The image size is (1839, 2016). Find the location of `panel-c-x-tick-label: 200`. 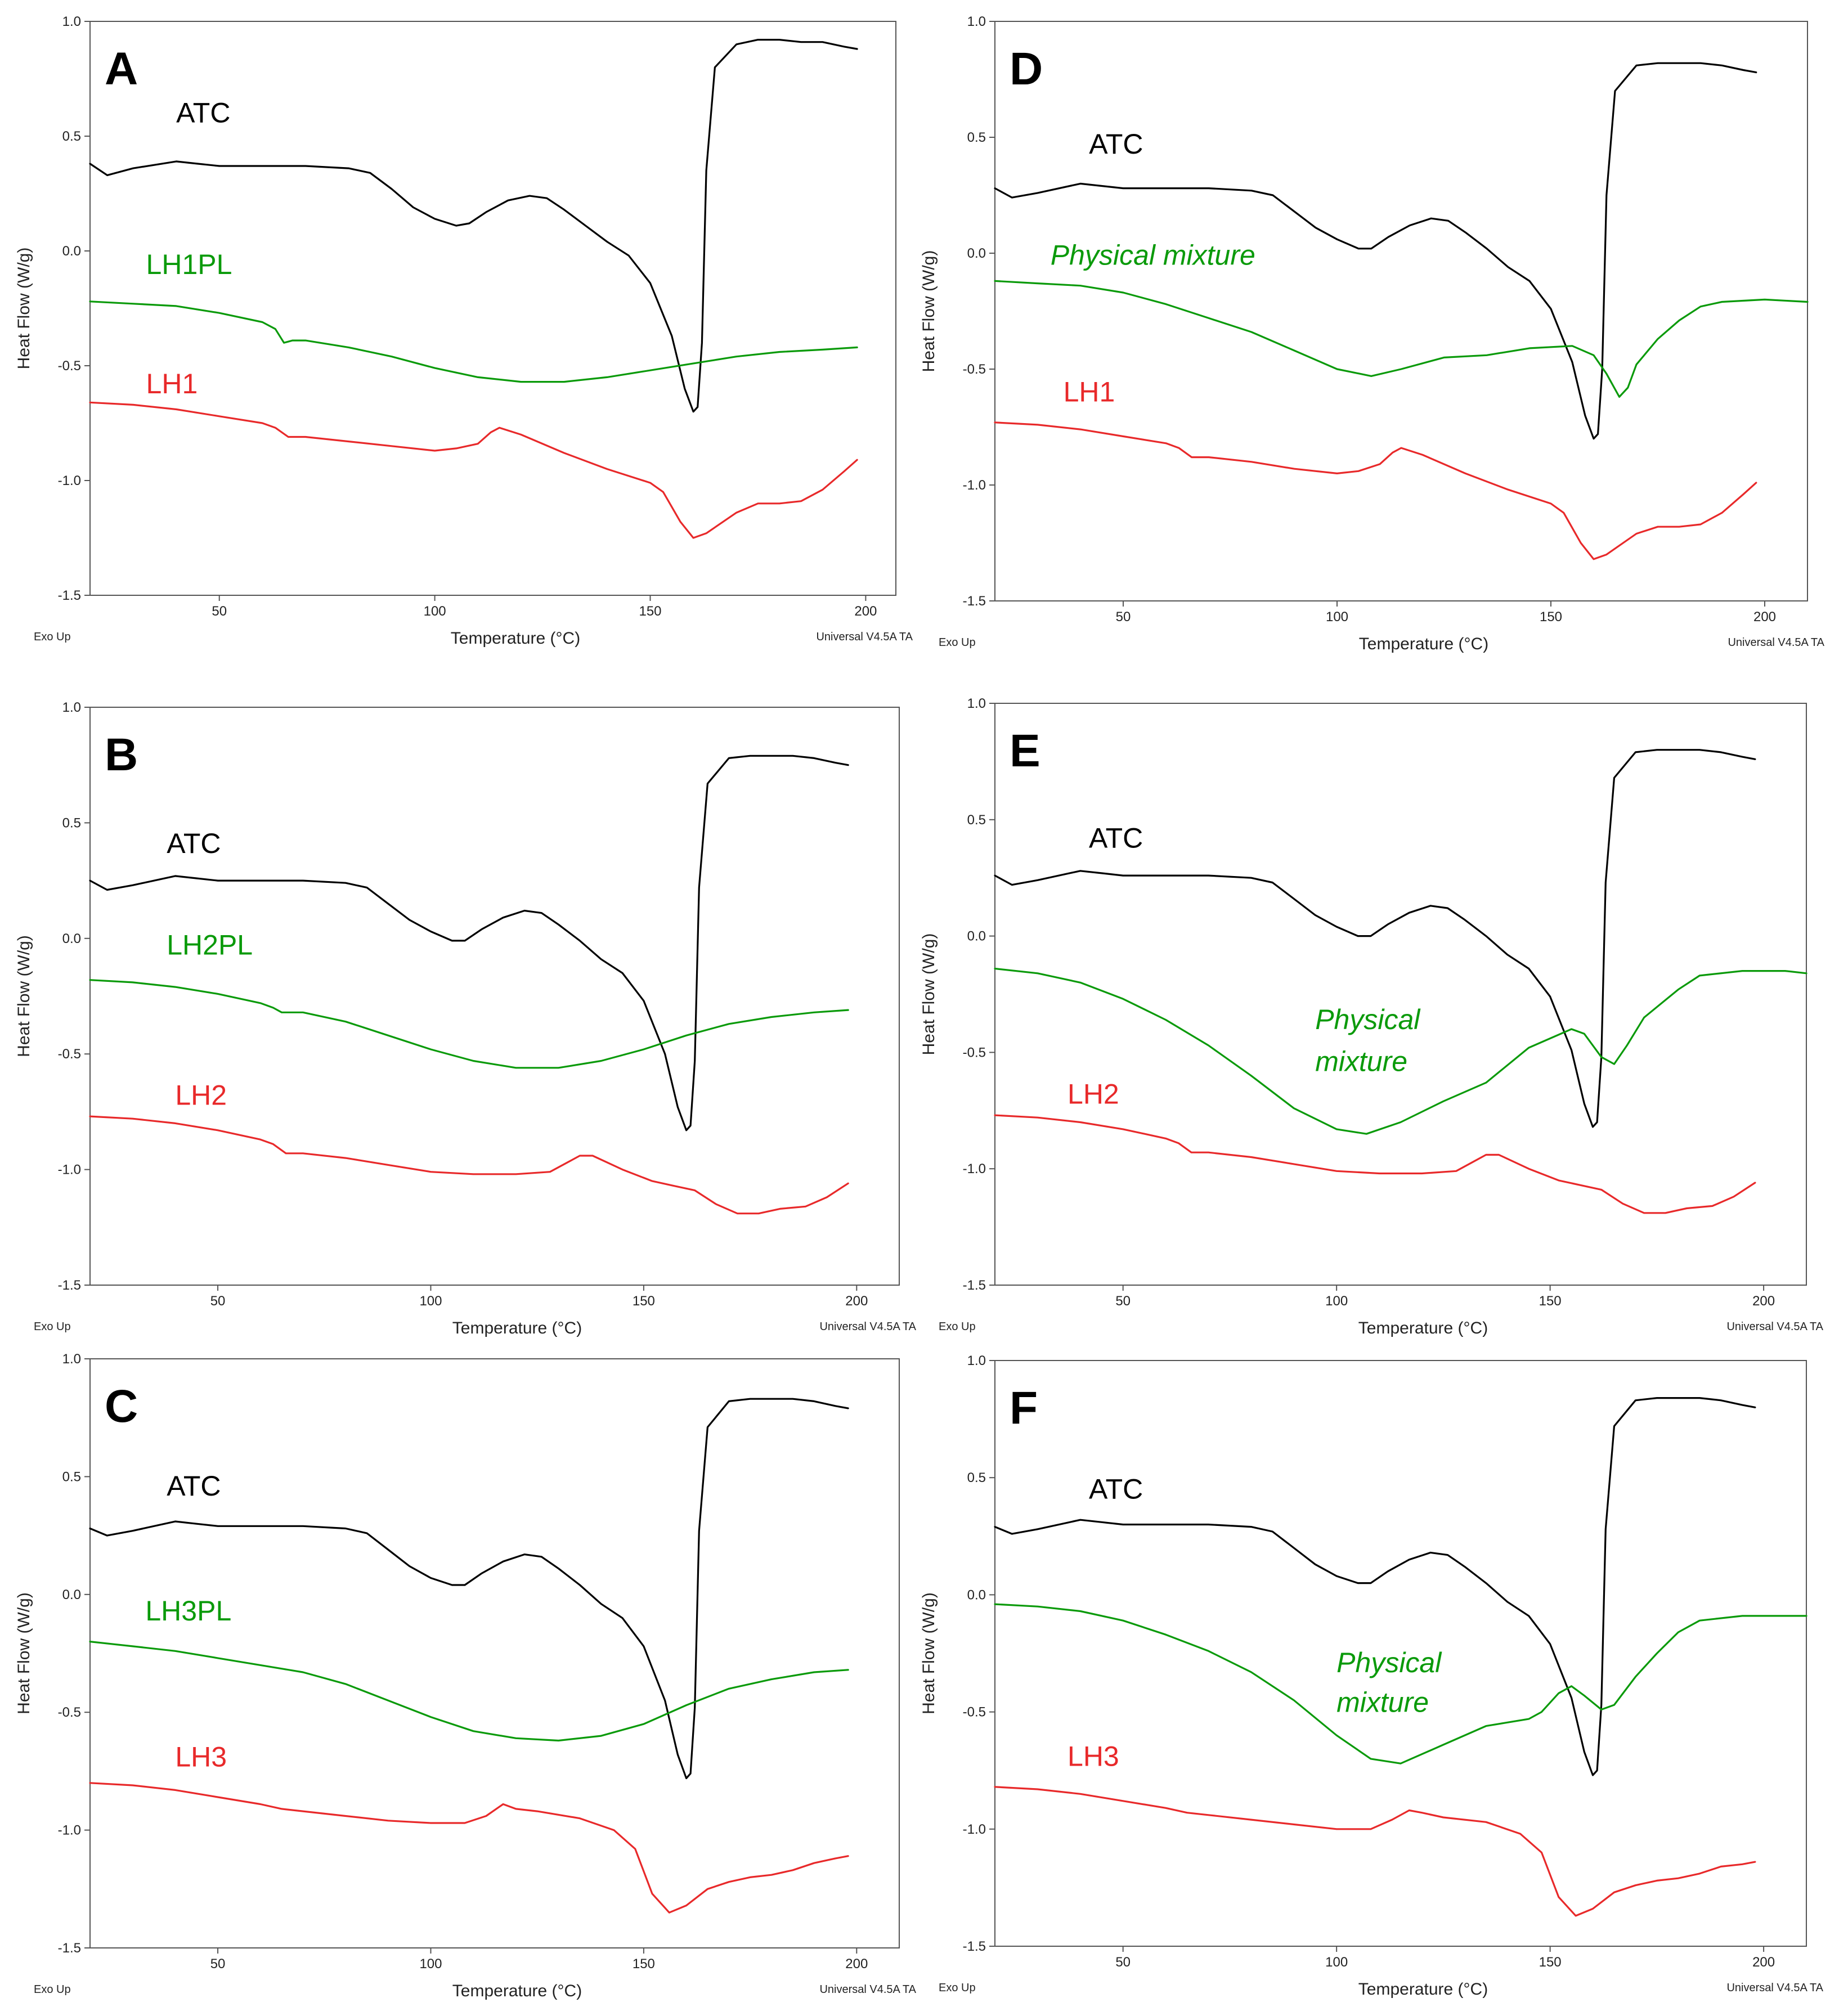

panel-c-x-tick-label: 200 is located at coordinates (857, 1964).